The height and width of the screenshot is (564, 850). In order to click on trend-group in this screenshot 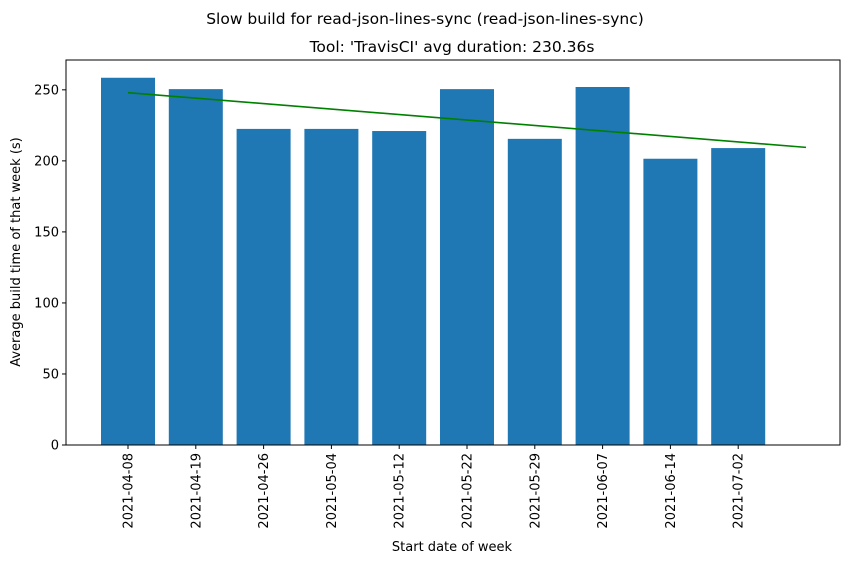, I will do `click(467, 120)`.